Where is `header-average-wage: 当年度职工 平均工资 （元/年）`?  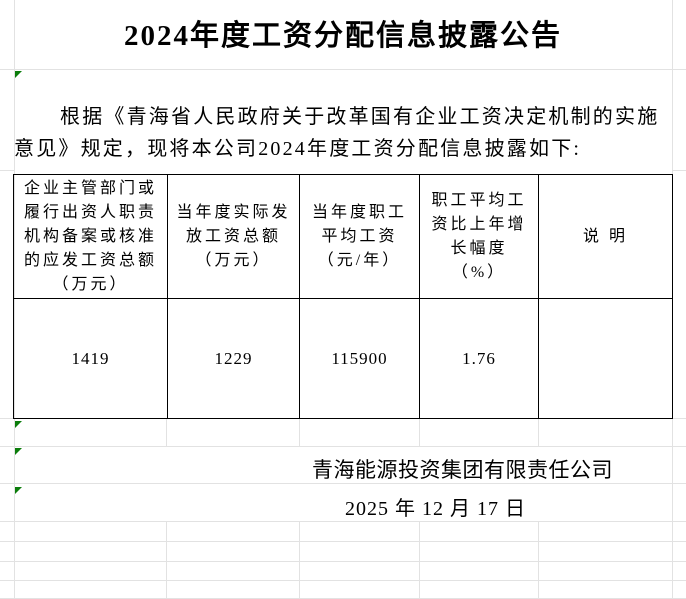
header-average-wage: 当年度职工 平均工资 （元/年） is located at coordinates (359, 236).